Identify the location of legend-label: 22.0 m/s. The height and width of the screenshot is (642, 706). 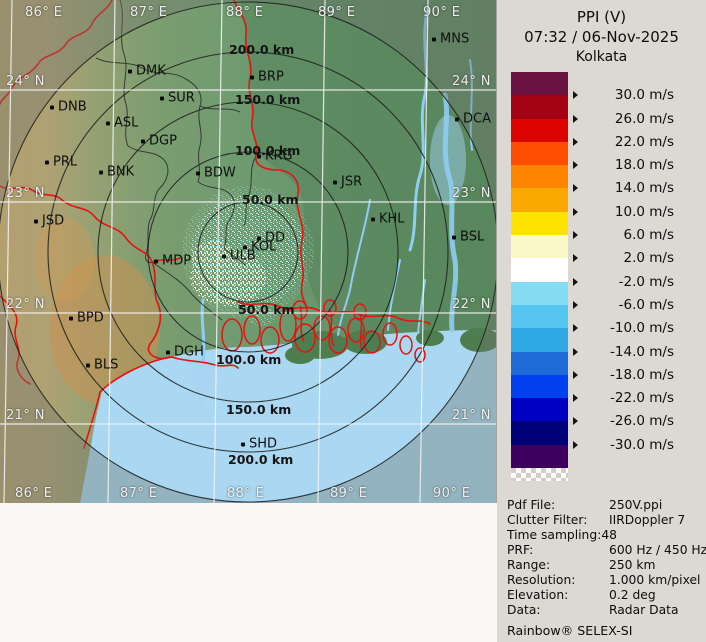
(623, 142).